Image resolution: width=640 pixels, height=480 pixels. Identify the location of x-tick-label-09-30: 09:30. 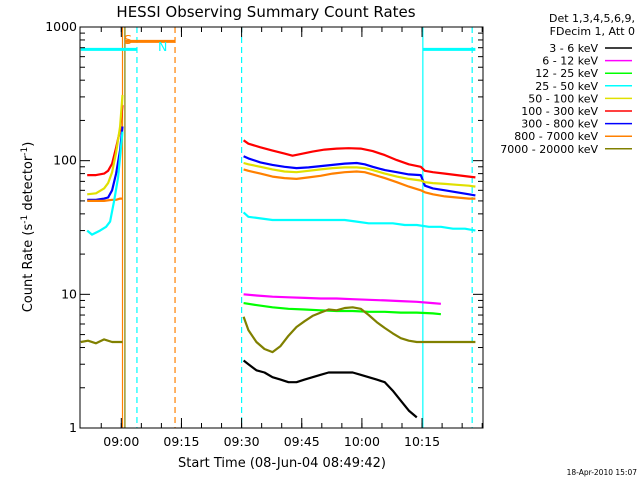
(242, 441).